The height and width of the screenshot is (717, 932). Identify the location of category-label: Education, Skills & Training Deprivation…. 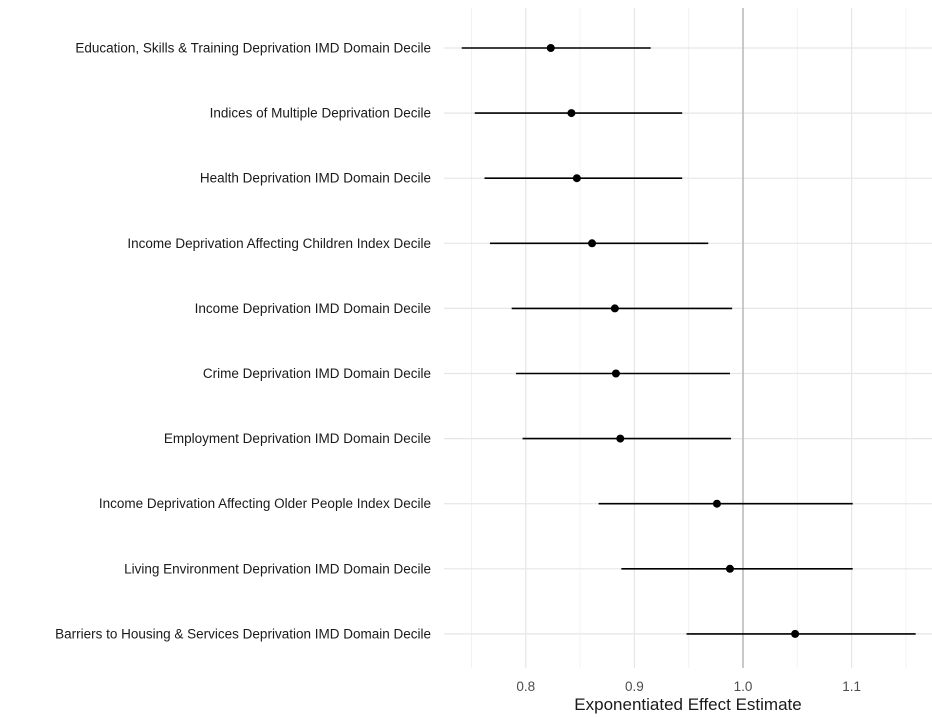
(253, 48).